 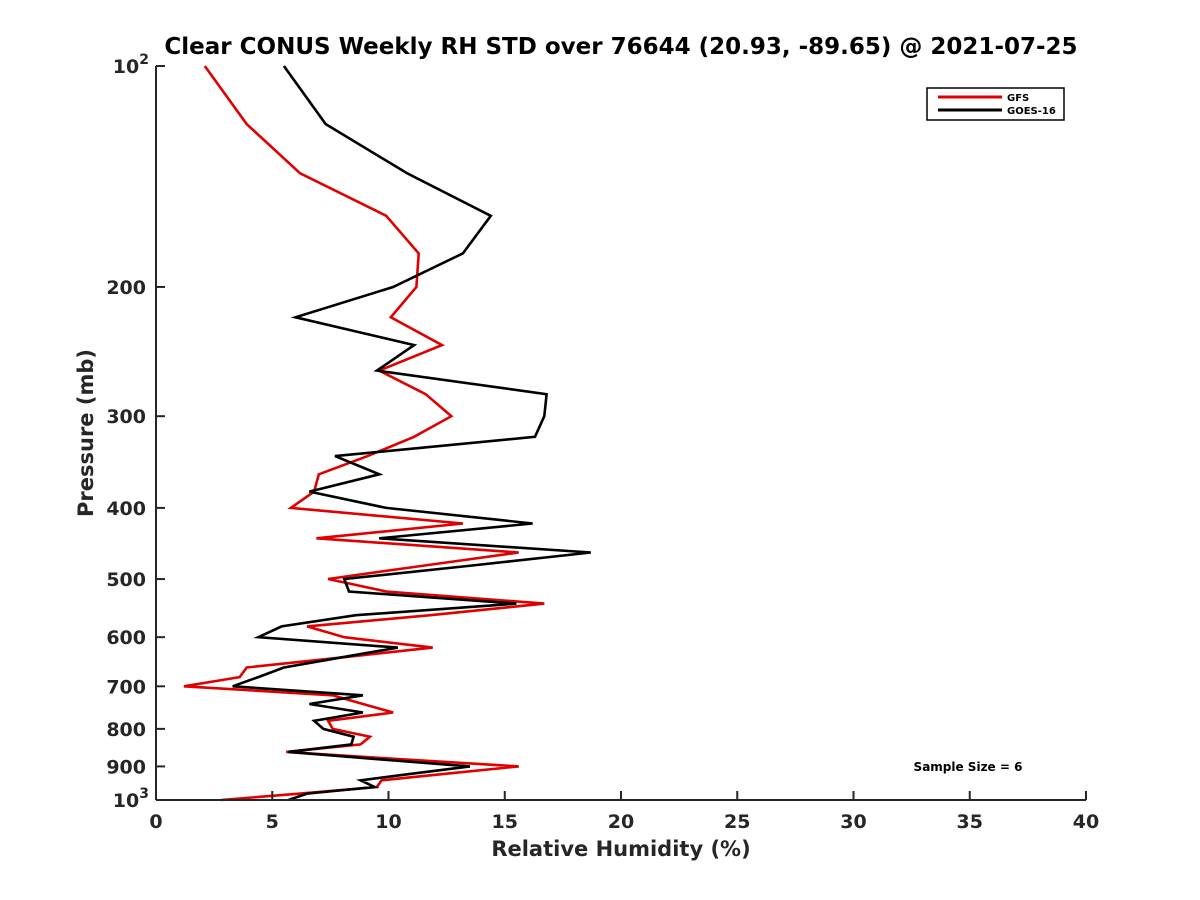 I want to click on y-tick-label: 600, so click(x=126, y=638).